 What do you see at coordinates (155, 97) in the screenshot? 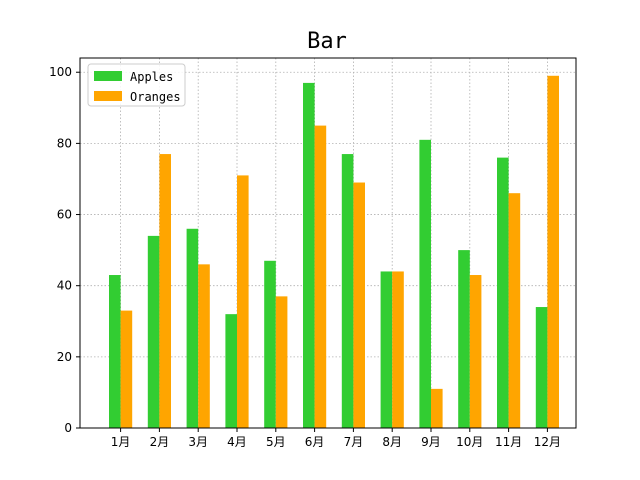
I see `legend-label-oranges: Oranges` at bounding box center [155, 97].